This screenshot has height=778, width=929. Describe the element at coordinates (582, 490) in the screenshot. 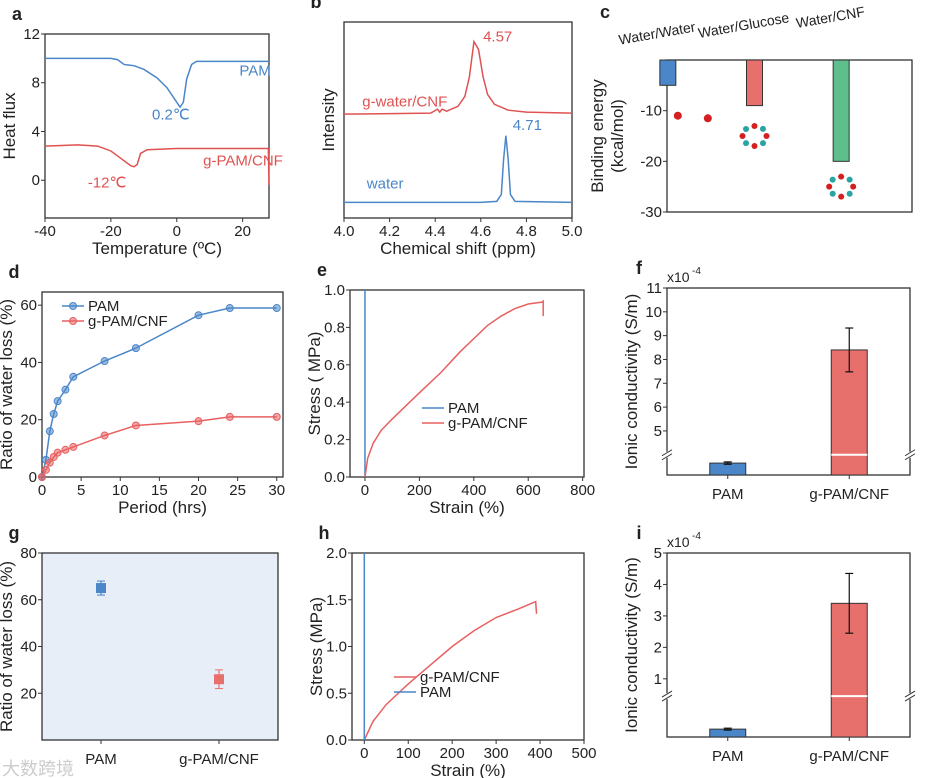

I see `x-tick-label: 800` at that location.